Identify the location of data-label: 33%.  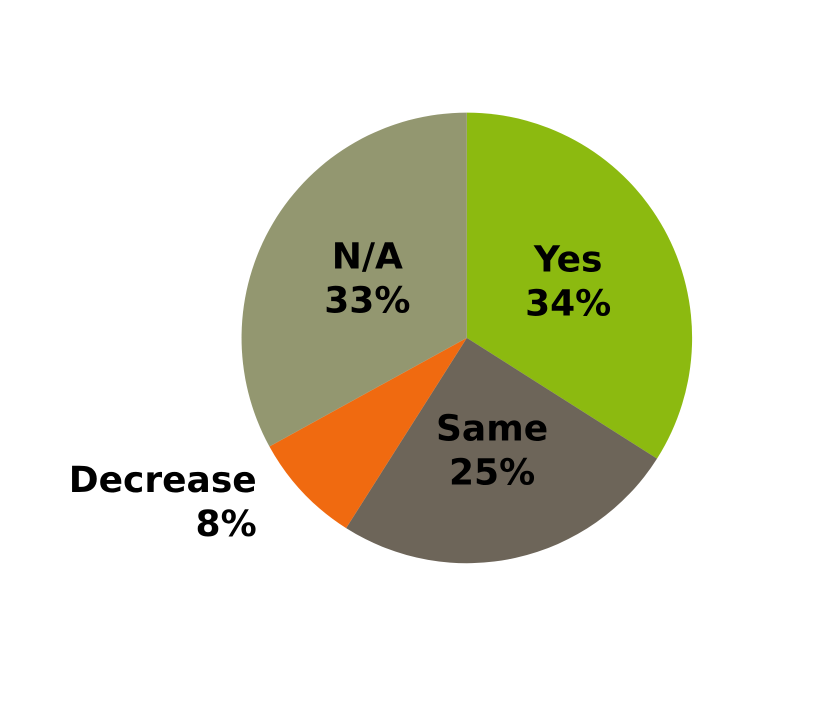
(367, 301).